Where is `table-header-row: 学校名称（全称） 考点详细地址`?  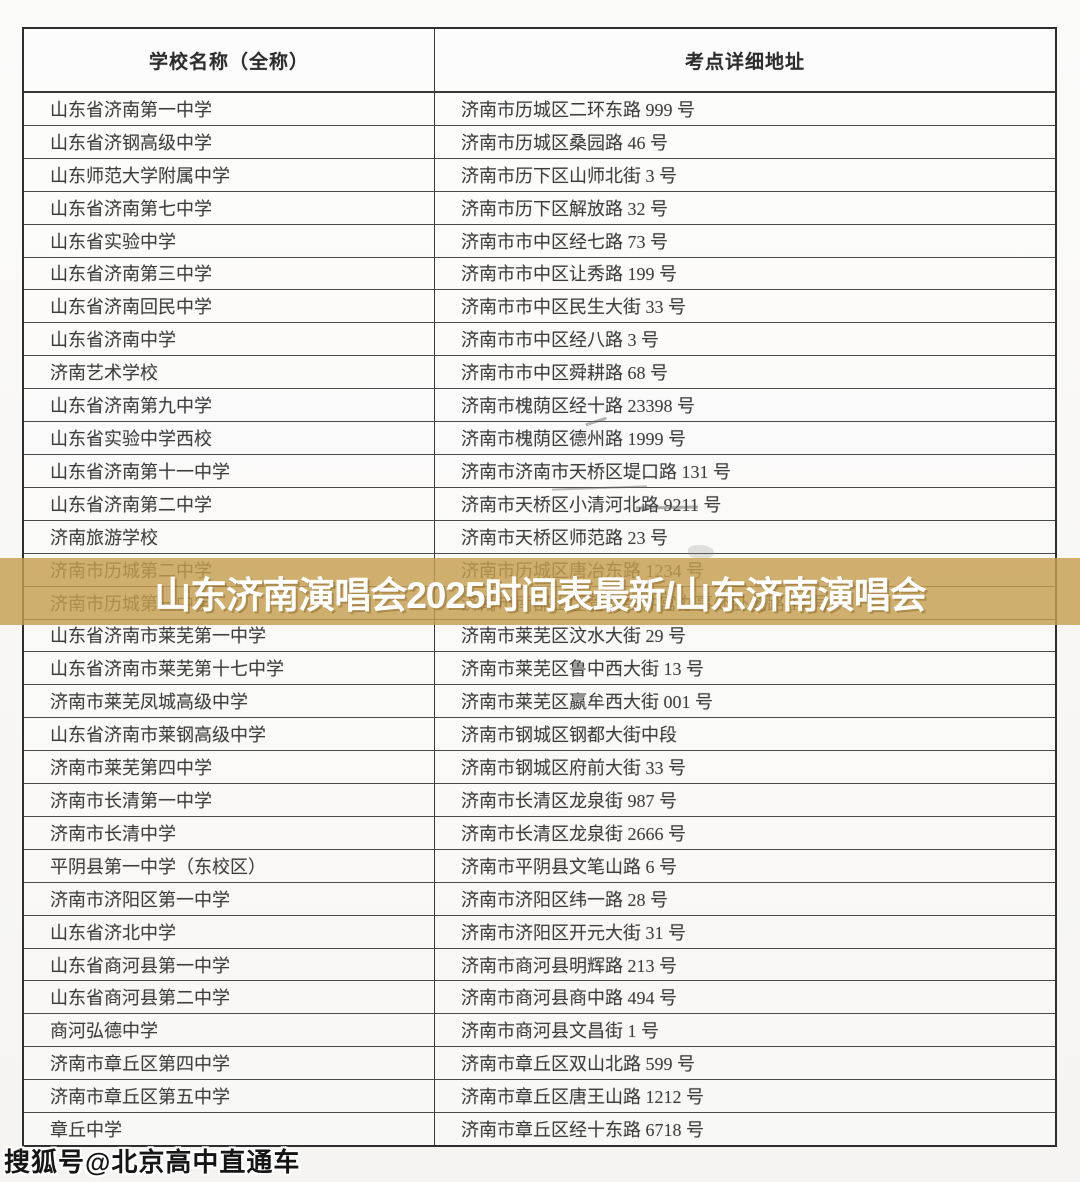 table-header-row: 学校名称（全称） 考点详细地址 is located at coordinates (539, 61).